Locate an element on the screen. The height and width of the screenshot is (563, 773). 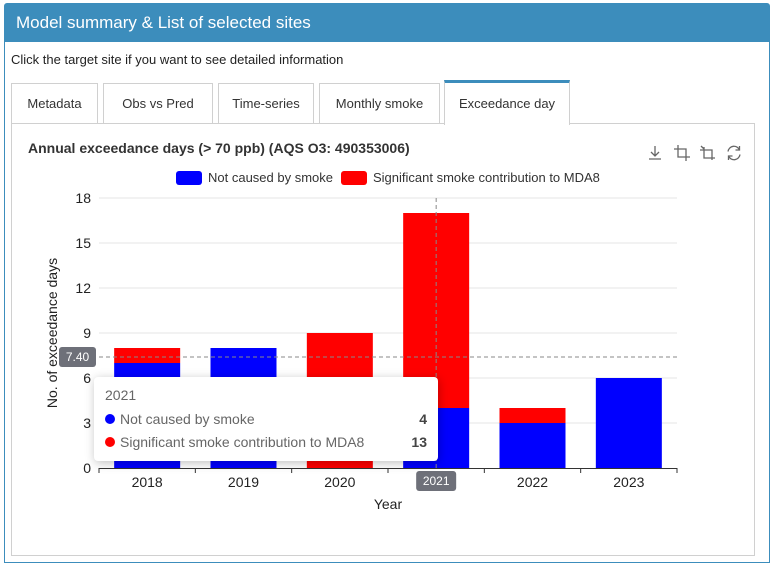
crosshair-x-label: 2021 is located at coordinates (436, 481).